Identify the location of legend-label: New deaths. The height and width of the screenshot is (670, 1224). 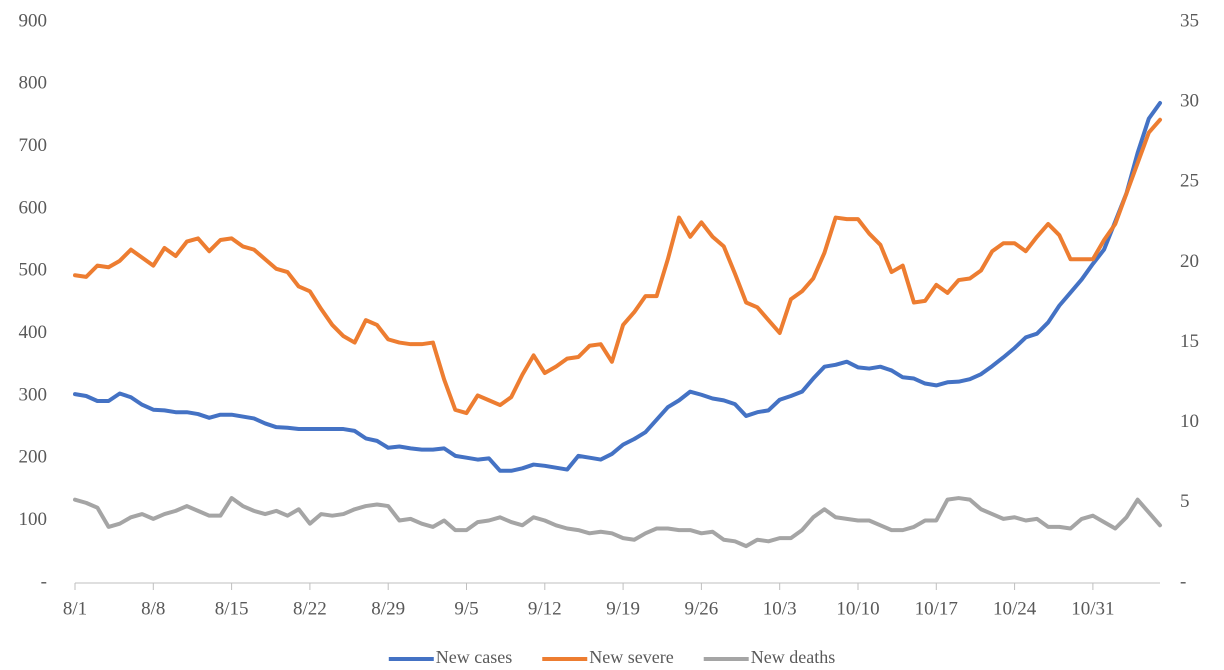
(793, 657).